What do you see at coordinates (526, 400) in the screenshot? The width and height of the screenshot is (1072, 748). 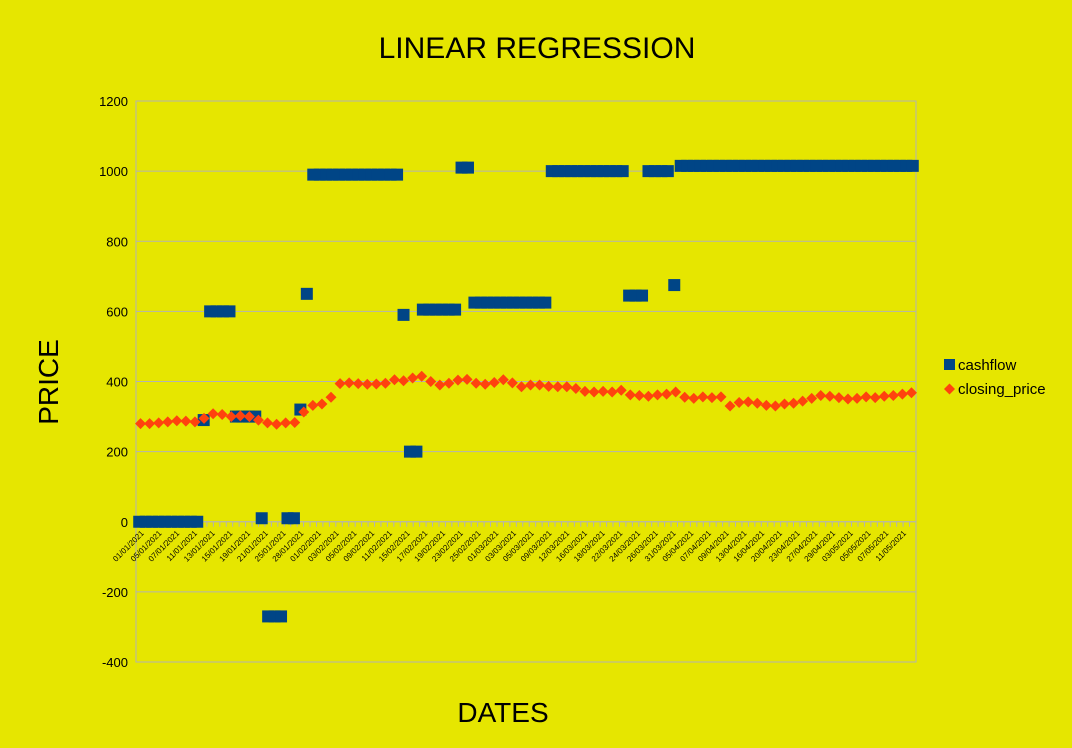 I see `series-closing_price` at bounding box center [526, 400].